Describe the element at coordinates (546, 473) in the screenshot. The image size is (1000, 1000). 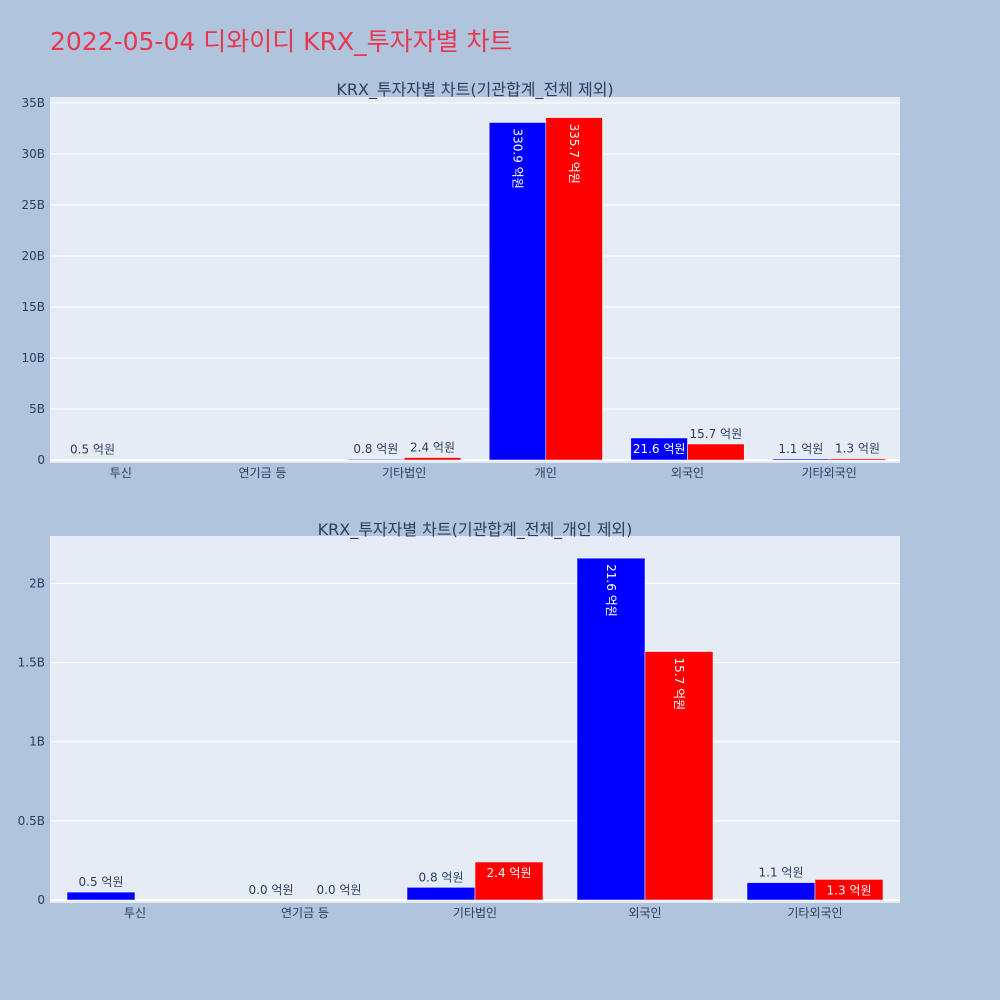
I see `x-tick-label: 개인` at that location.